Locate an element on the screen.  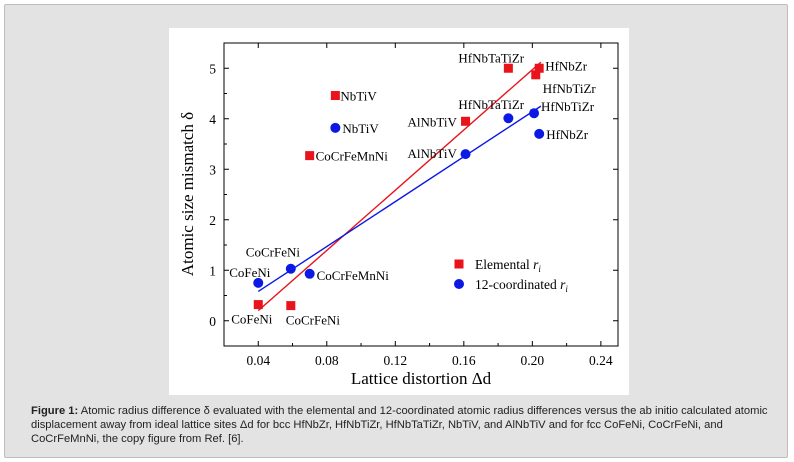
y-tick-label: 4 is located at coordinates (212, 119).